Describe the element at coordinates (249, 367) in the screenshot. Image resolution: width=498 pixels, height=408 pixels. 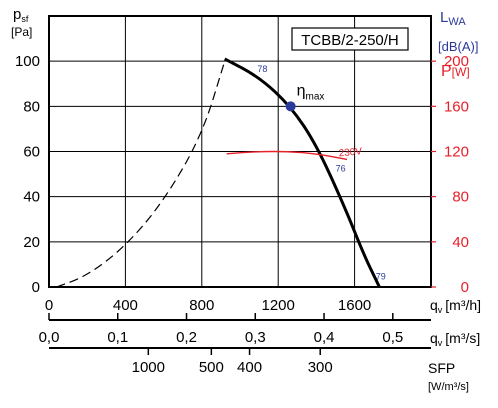
I see `sfp-tick-label: 400` at that location.